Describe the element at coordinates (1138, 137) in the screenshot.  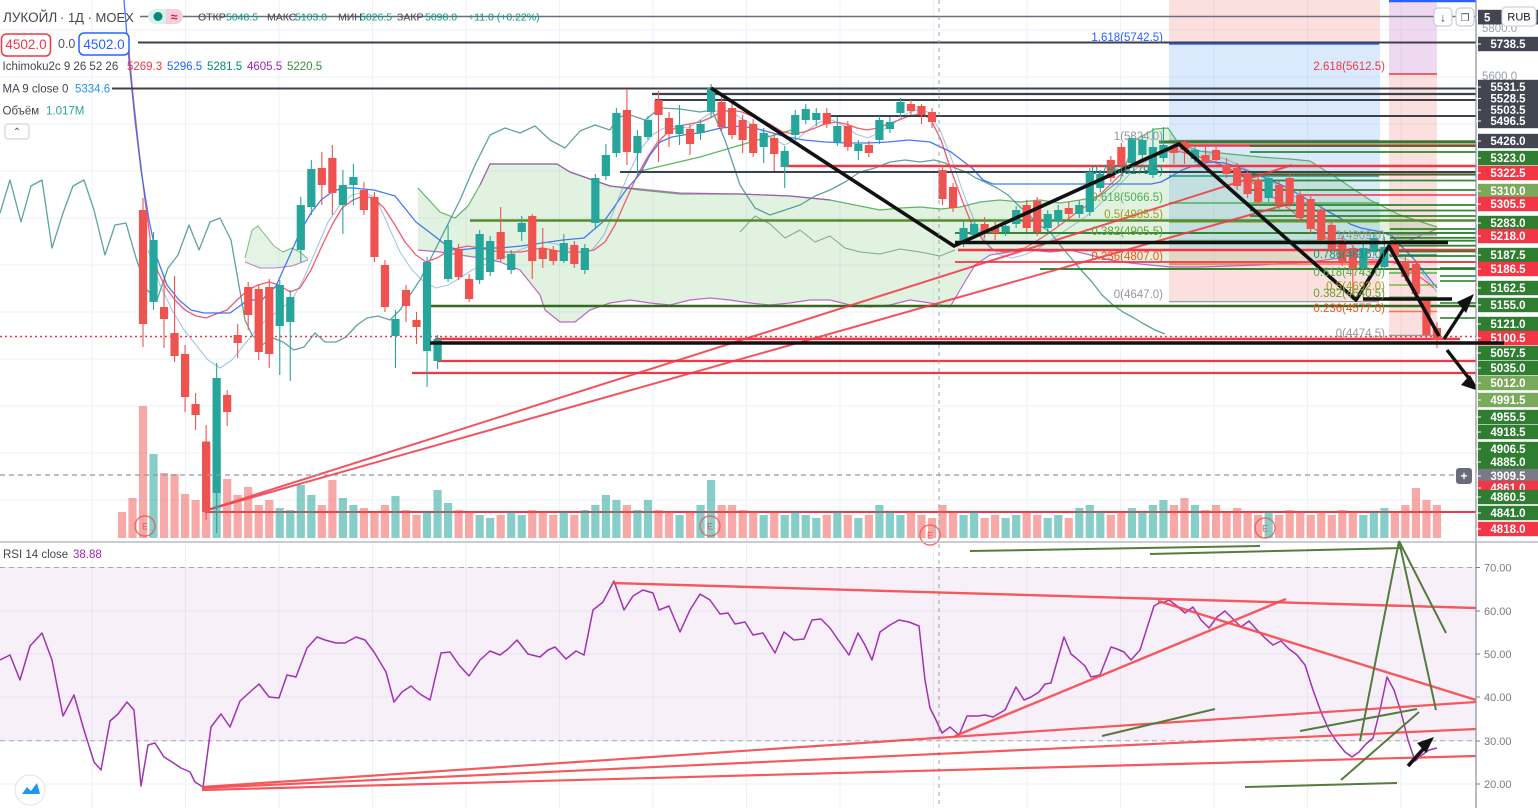
I see `svg-text: 1(5324.0)` at that location.